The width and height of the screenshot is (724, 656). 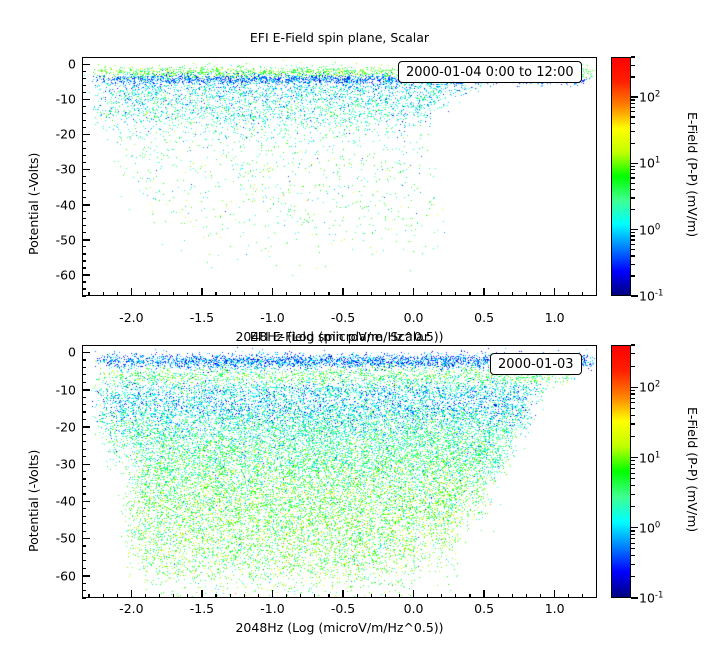 What do you see at coordinates (343, 608) in the screenshot?
I see `x-tick-label: -0.5` at bounding box center [343, 608].